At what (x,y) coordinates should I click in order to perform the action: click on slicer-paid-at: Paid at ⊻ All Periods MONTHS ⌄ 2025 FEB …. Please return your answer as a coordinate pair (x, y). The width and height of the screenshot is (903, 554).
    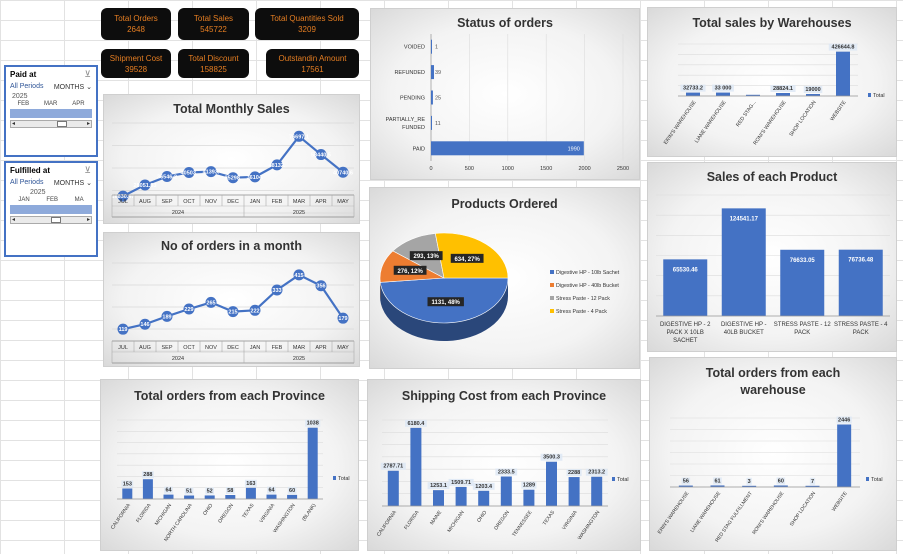
    Looking at the image, I should click on (51, 111).